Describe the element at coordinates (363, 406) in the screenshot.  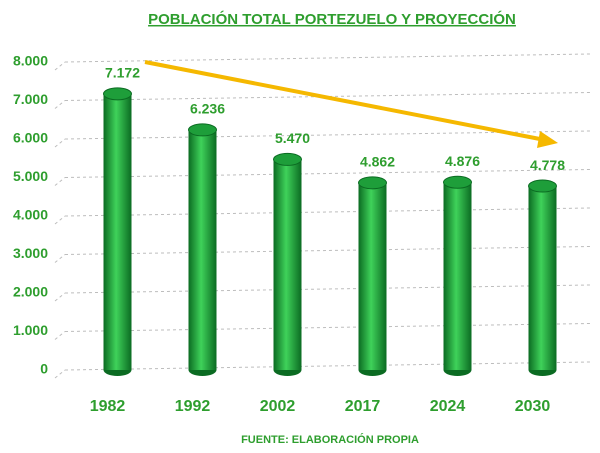
I see `x-tick-label: 2017` at that location.